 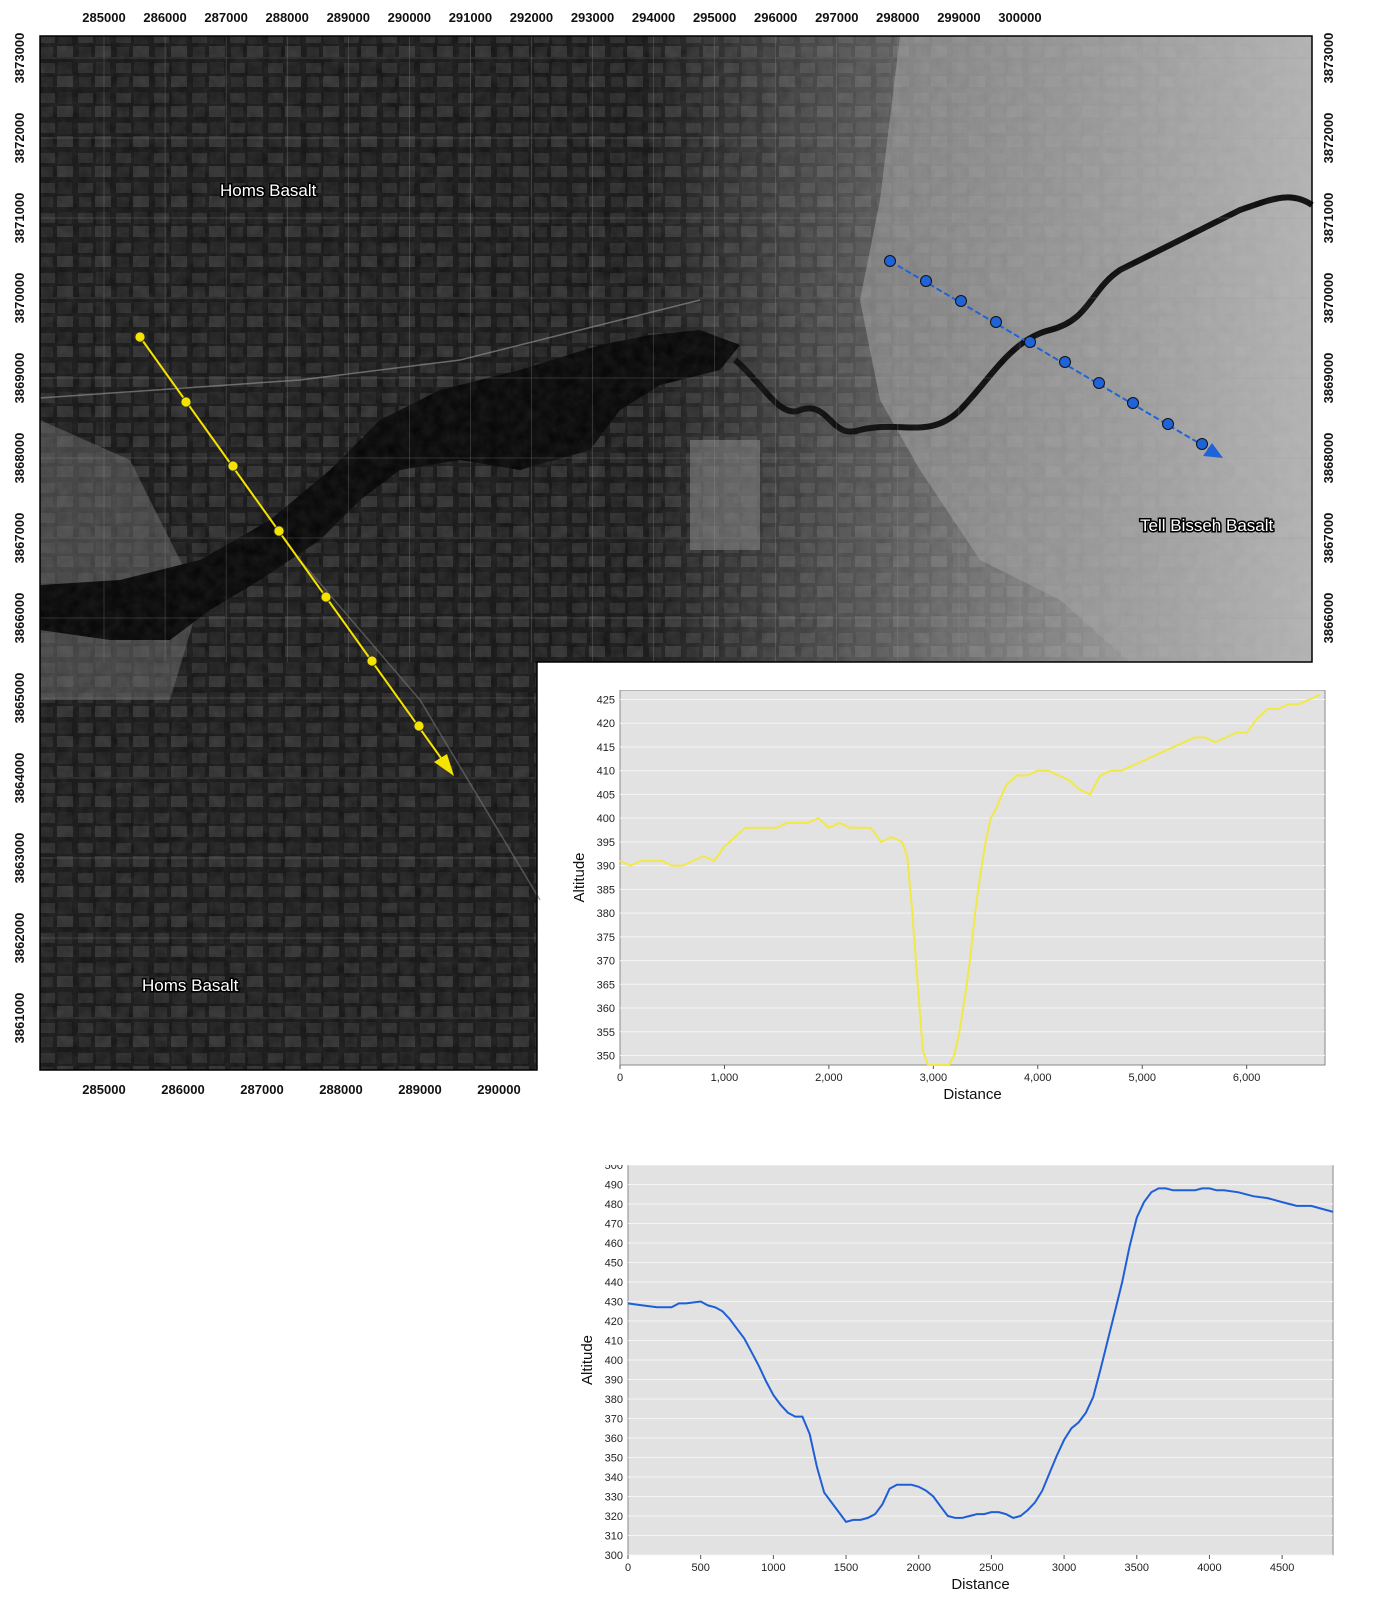 What do you see at coordinates (773, 1568) in the screenshot?
I see `x-tick-label: 1000` at bounding box center [773, 1568].